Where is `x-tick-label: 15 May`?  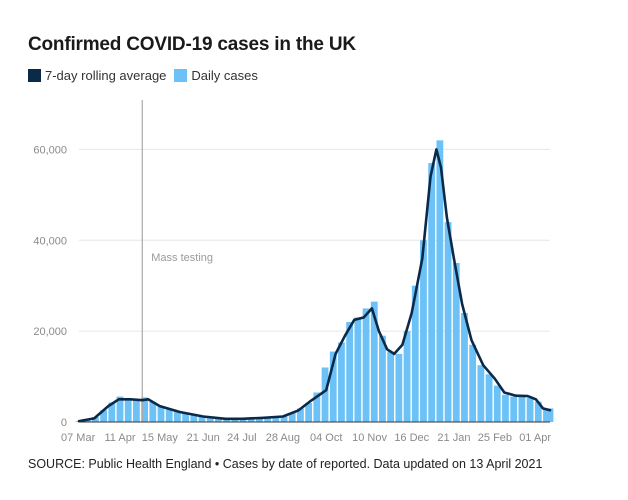 x-tick-label: 15 May is located at coordinates (160, 438).